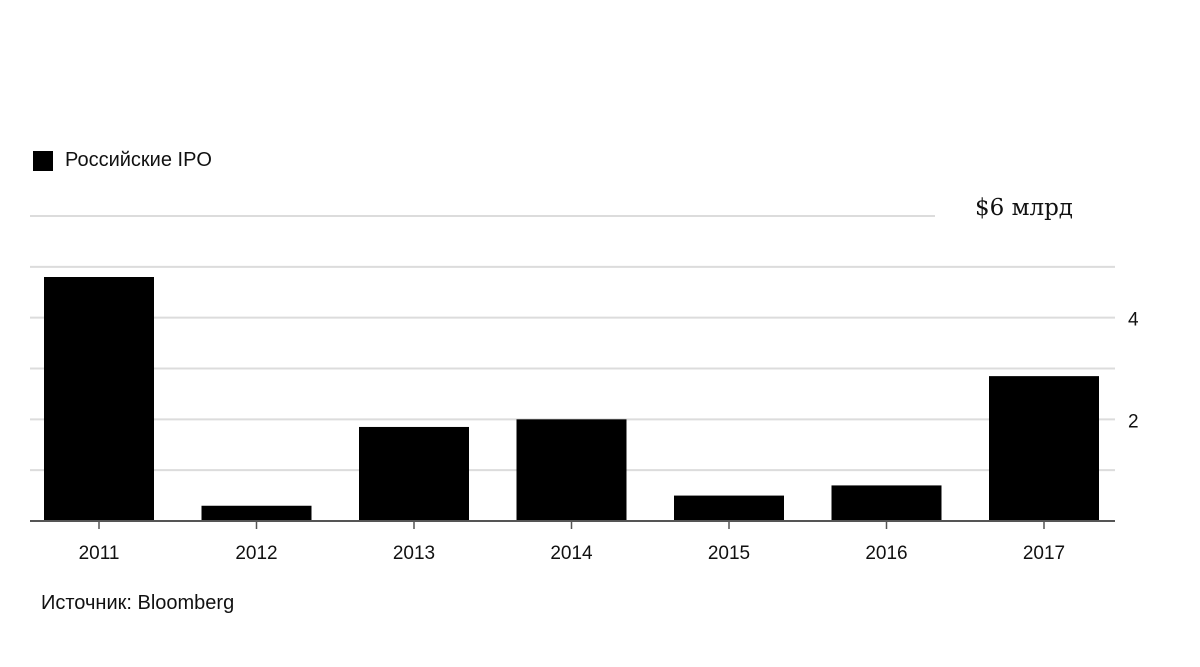  What do you see at coordinates (99, 399) in the screenshot?
I see `bar-2011` at bounding box center [99, 399].